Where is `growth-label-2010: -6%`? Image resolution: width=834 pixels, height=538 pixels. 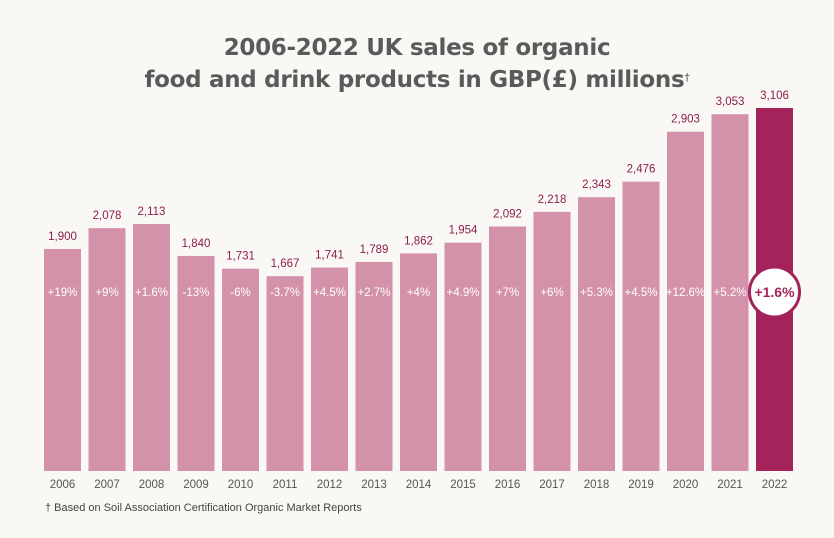 growth-label-2010: -6% is located at coordinates (240, 293).